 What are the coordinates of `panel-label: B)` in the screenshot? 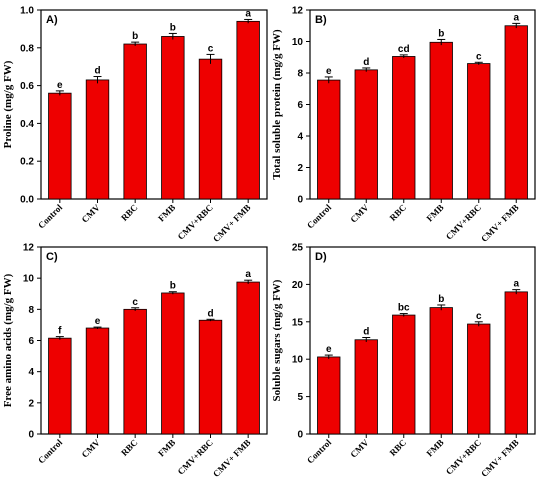 It's located at (321, 20).